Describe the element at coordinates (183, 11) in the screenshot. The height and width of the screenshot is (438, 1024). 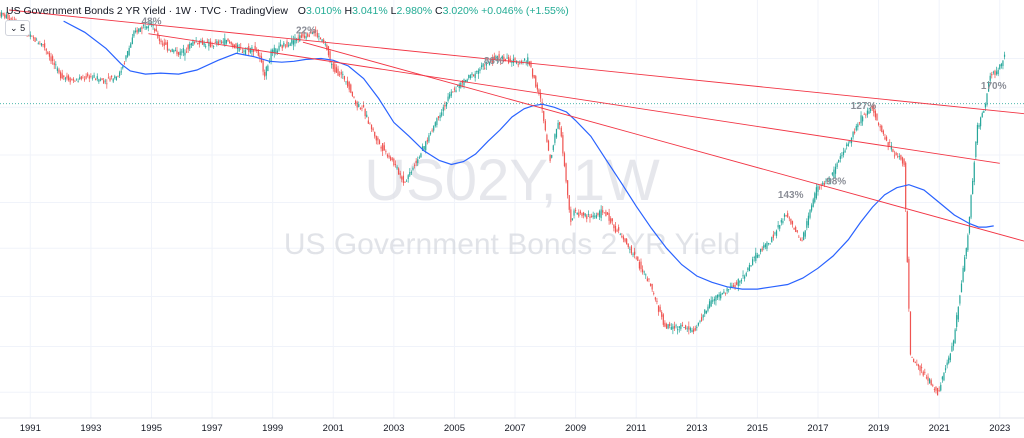
I see `interval-label: 1W` at that location.